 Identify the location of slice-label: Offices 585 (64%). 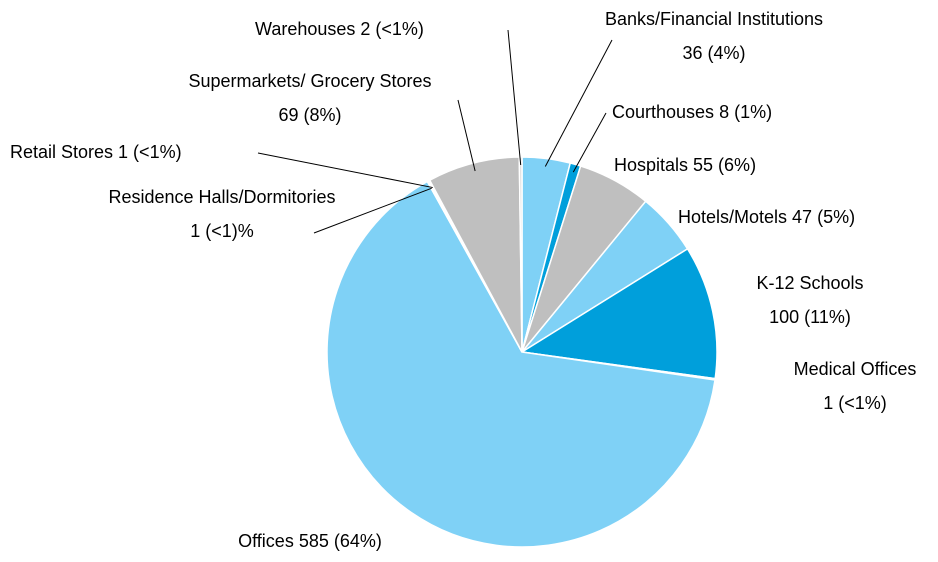
(310, 541).